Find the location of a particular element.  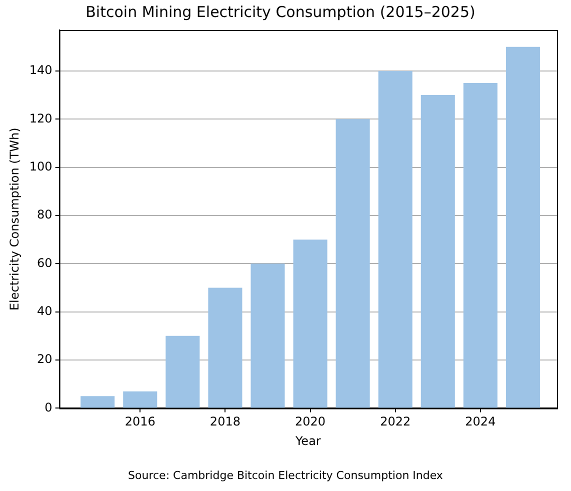

y-tick-label: 80 is located at coordinates (44, 215).